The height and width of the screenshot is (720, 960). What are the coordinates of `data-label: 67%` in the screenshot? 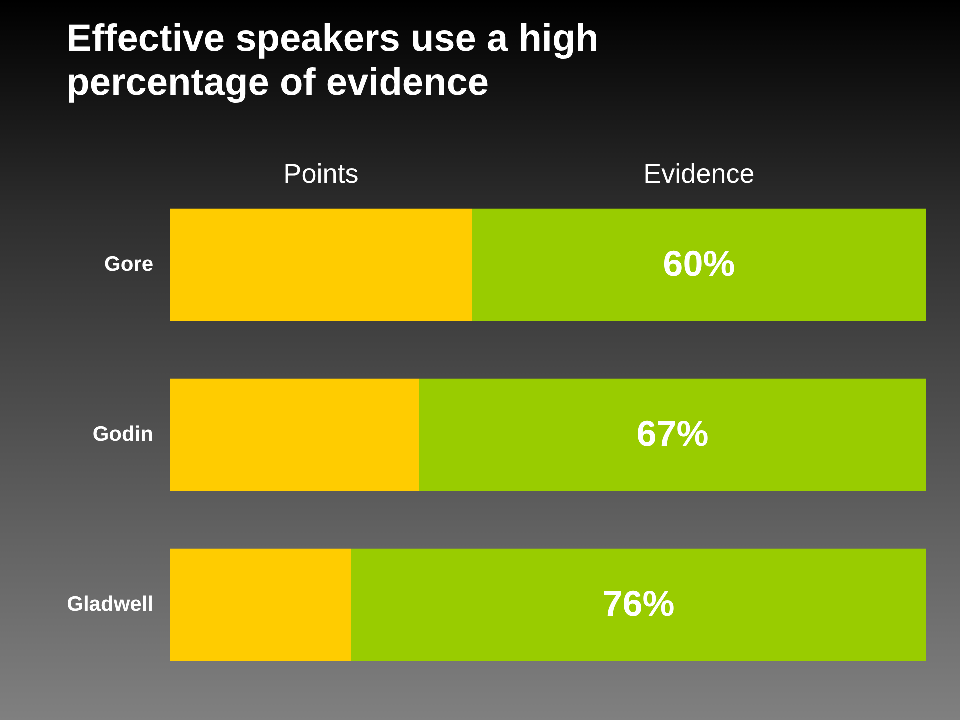 It's located at (672, 433).